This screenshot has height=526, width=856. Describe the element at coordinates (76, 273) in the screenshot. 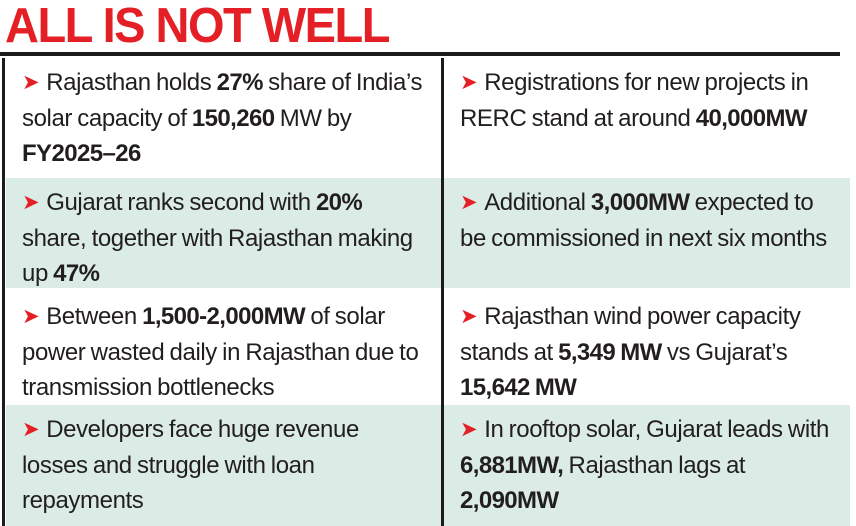

I see `bullet-text-segment: 47%` at that location.